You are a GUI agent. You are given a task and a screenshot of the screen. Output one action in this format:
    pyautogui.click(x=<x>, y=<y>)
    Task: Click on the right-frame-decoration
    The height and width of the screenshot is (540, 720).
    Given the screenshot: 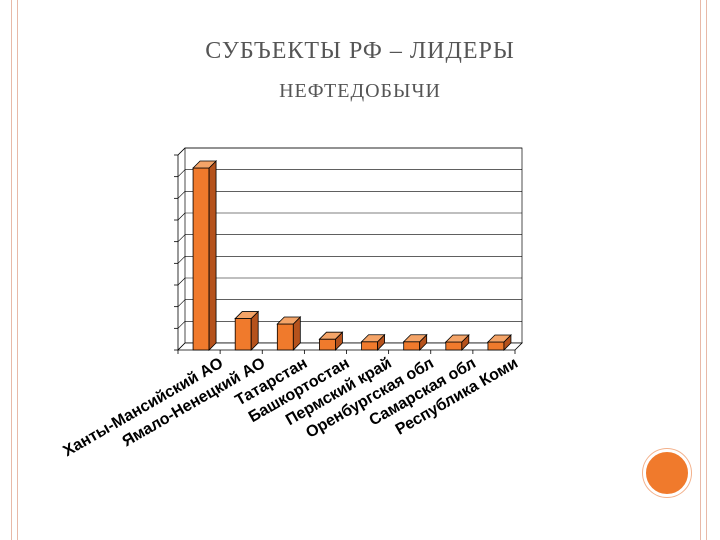 What is the action you would take?
    pyautogui.click(x=703, y=270)
    